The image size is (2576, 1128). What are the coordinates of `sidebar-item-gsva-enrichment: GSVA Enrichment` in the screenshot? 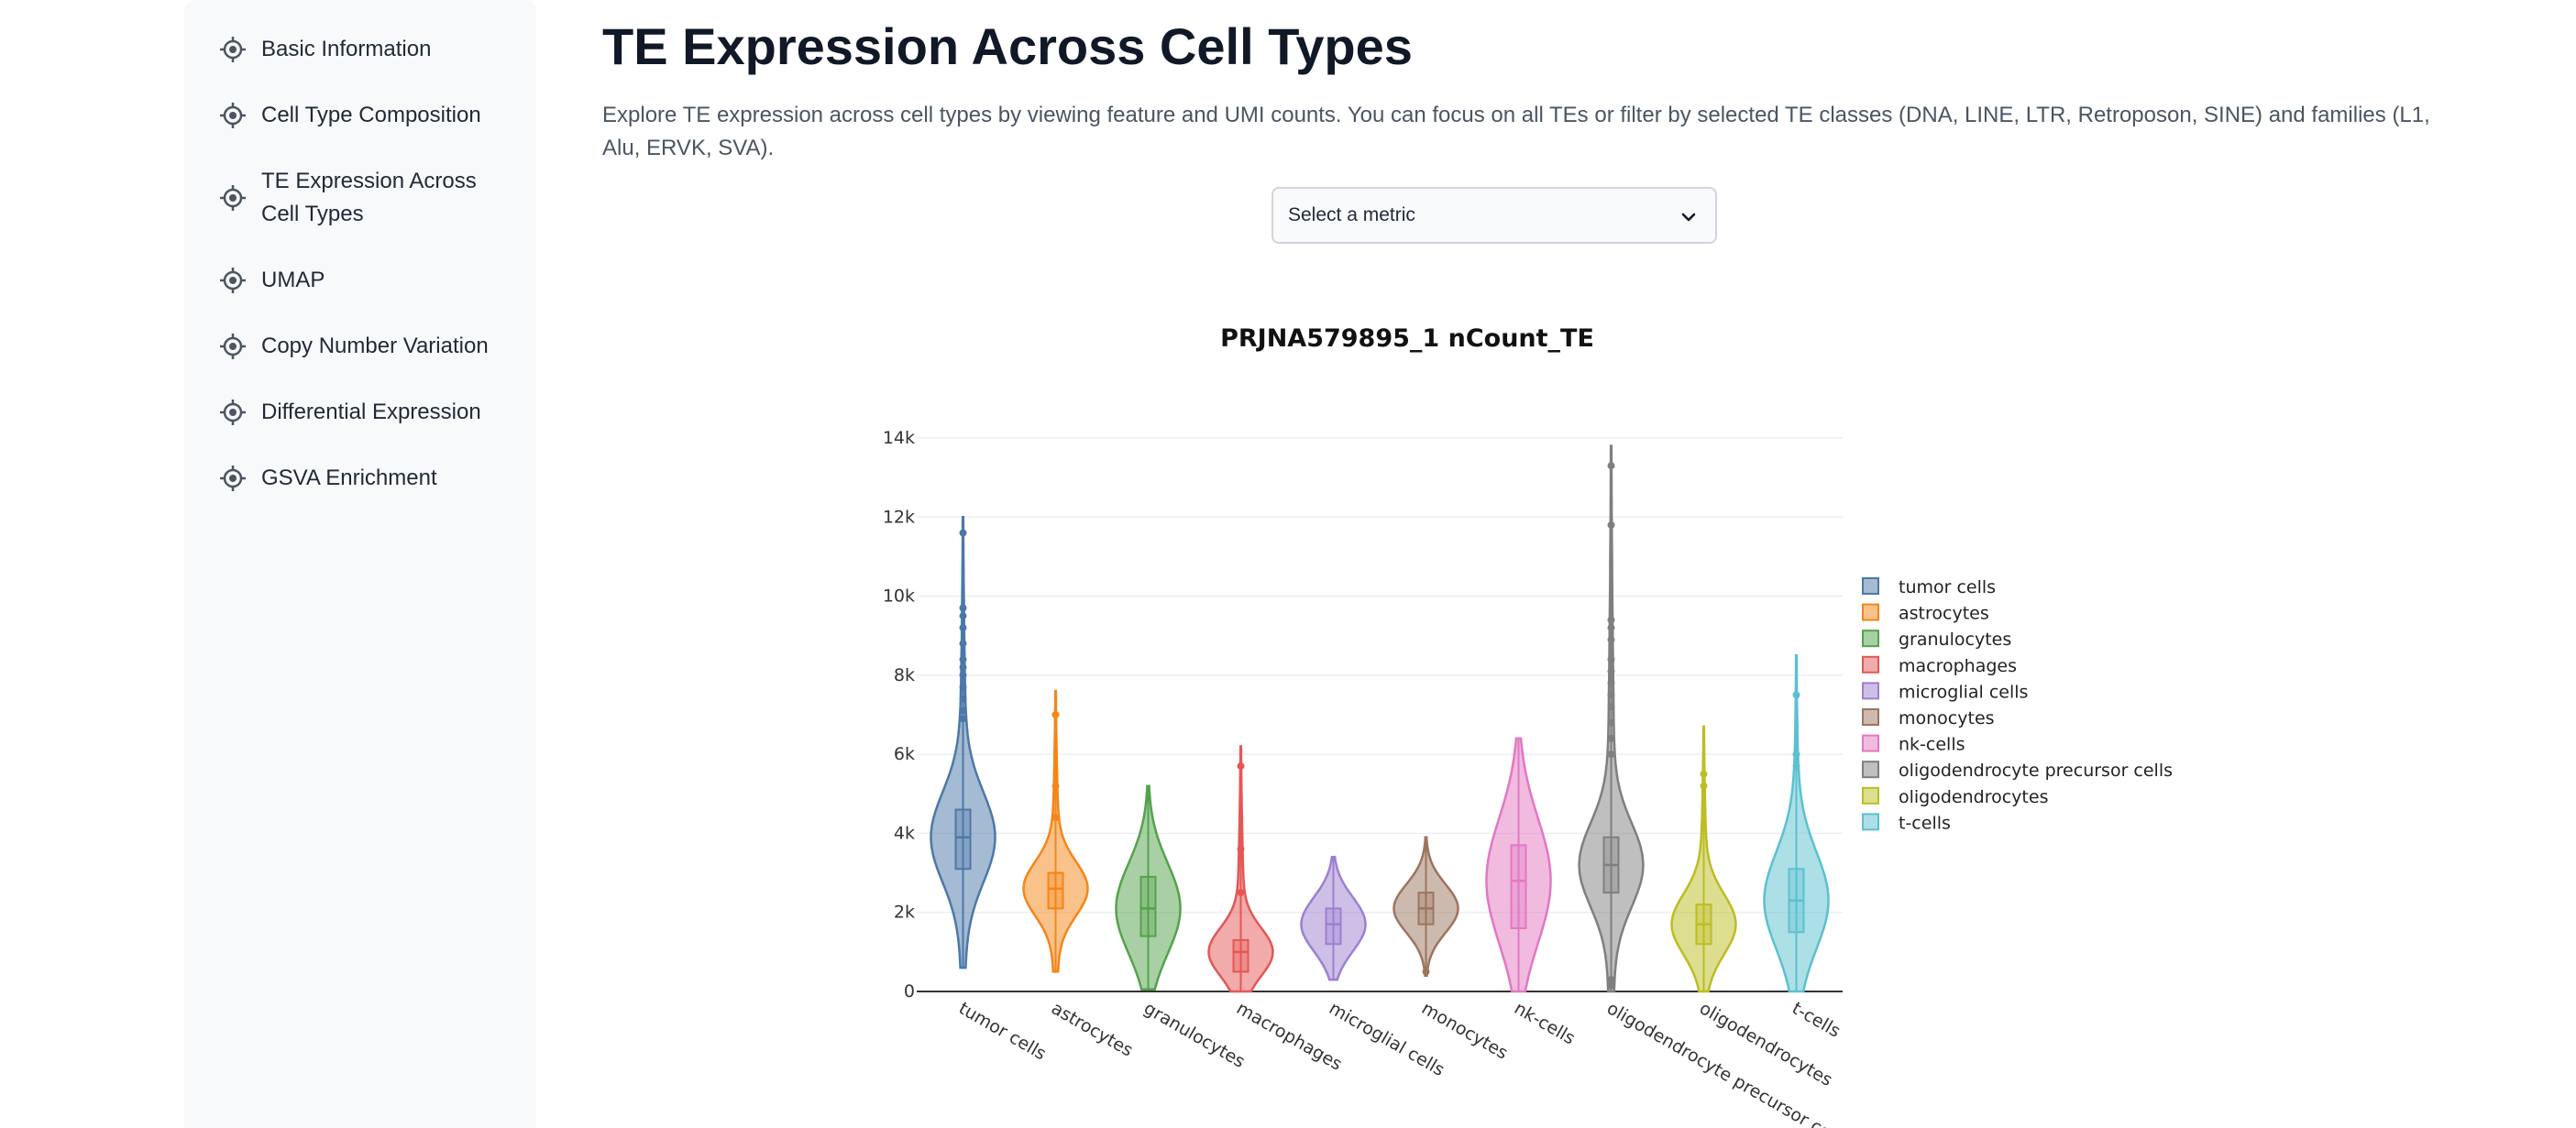 It's located at (359, 479).